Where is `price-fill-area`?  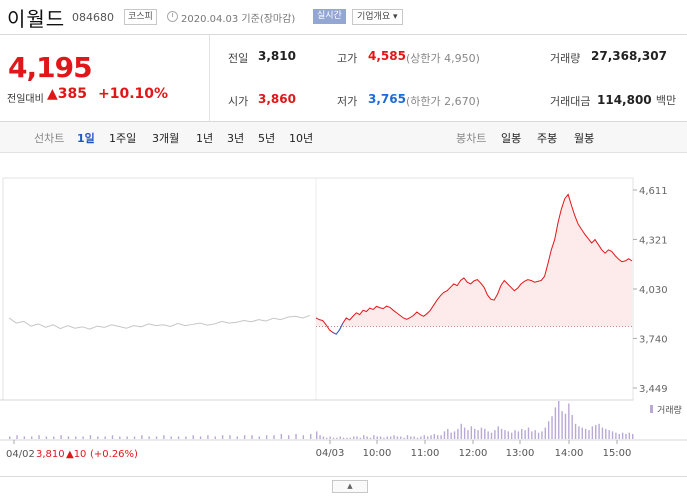 price-fill-area is located at coordinates (474, 260).